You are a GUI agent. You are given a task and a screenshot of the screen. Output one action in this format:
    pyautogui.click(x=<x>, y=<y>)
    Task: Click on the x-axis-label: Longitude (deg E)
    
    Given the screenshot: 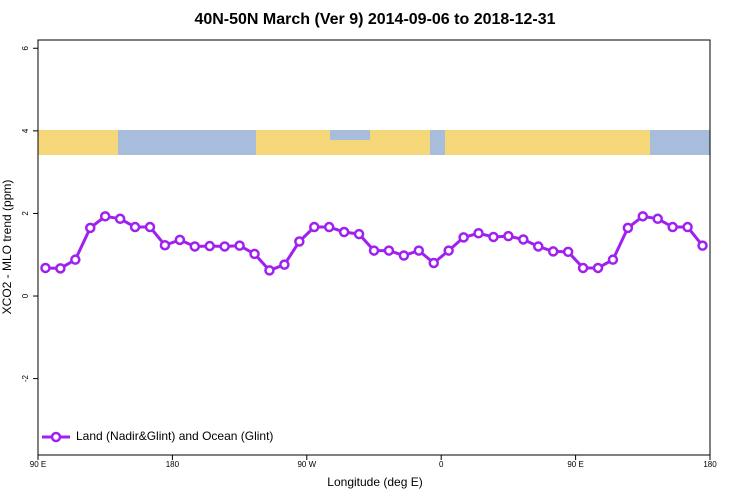 What is the action you would take?
    pyautogui.click(x=374, y=482)
    